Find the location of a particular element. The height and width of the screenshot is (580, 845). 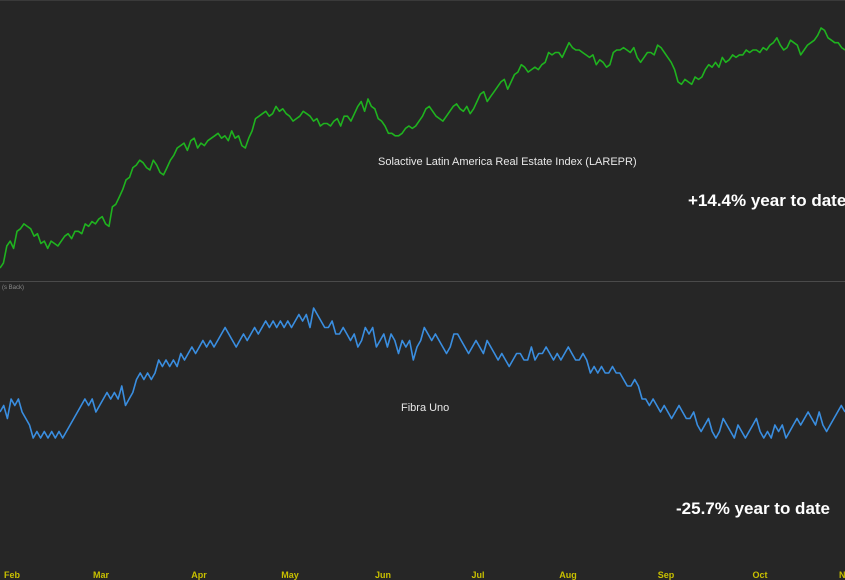

top-border is located at coordinates (422, 0).